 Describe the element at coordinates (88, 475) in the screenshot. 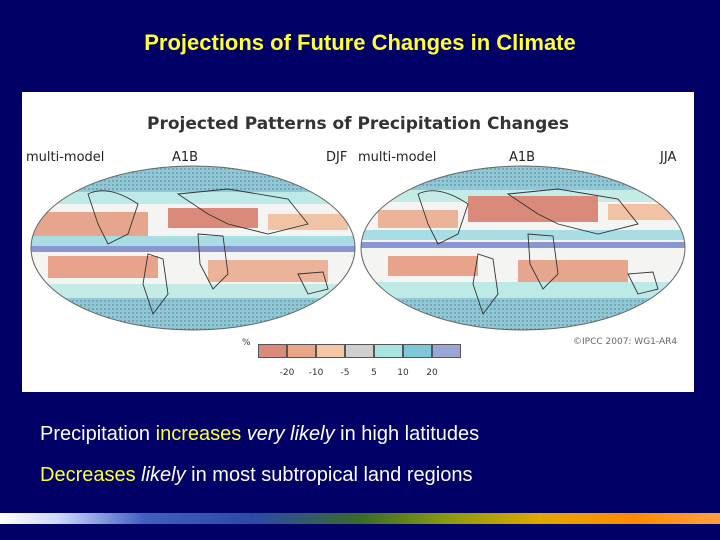

I see `bullet-highlight: Decreases` at that location.